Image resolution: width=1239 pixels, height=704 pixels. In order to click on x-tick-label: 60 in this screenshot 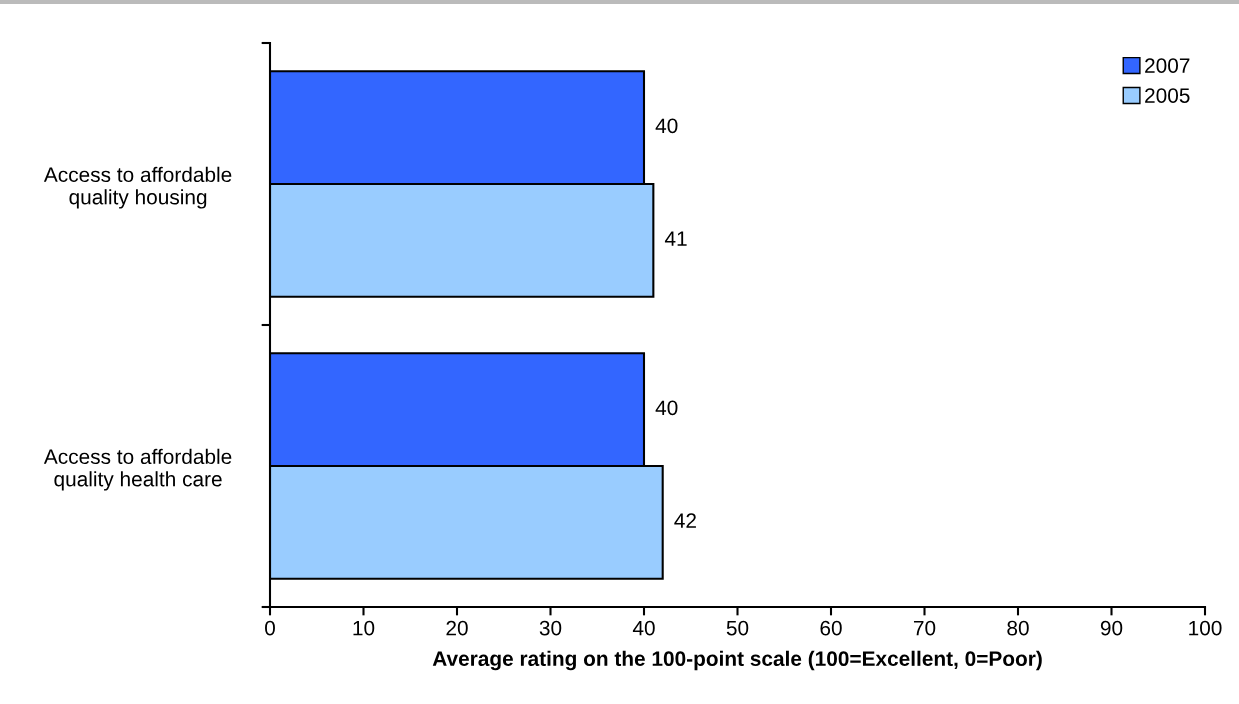, I will do `click(831, 628)`.